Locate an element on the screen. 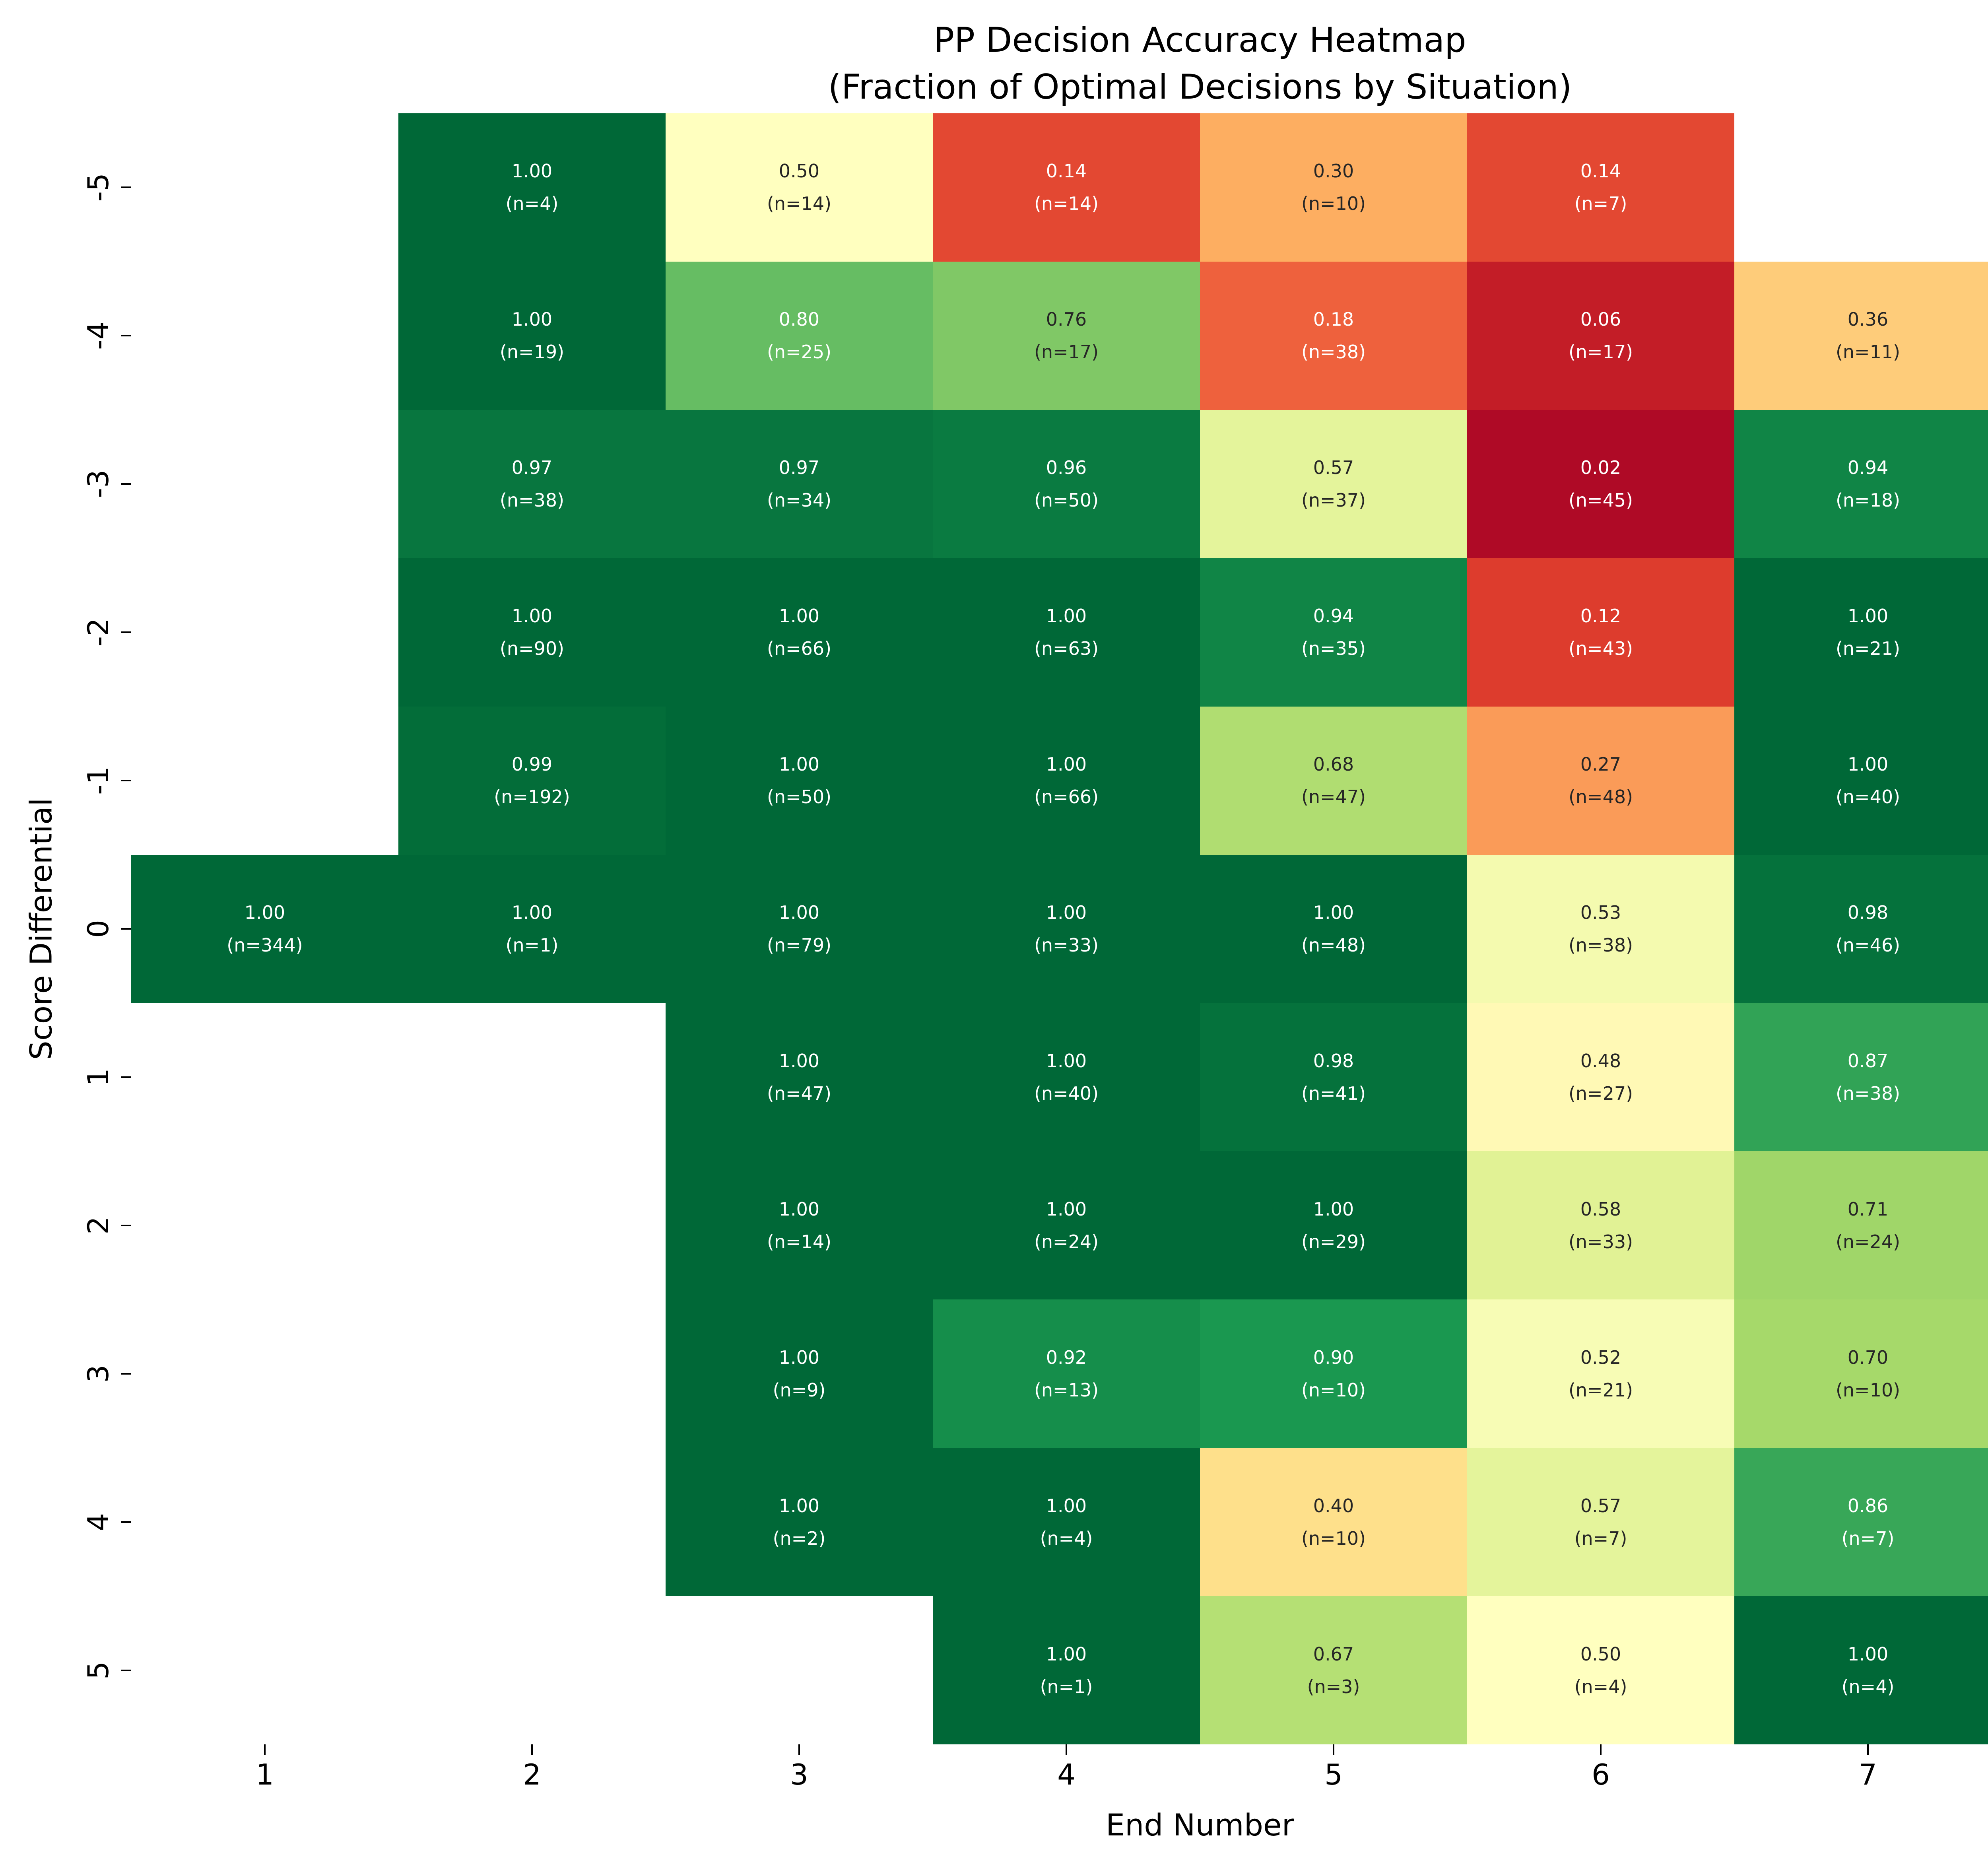 The height and width of the screenshot is (1874, 1988). x-axis-label: End Number is located at coordinates (1200, 1825).